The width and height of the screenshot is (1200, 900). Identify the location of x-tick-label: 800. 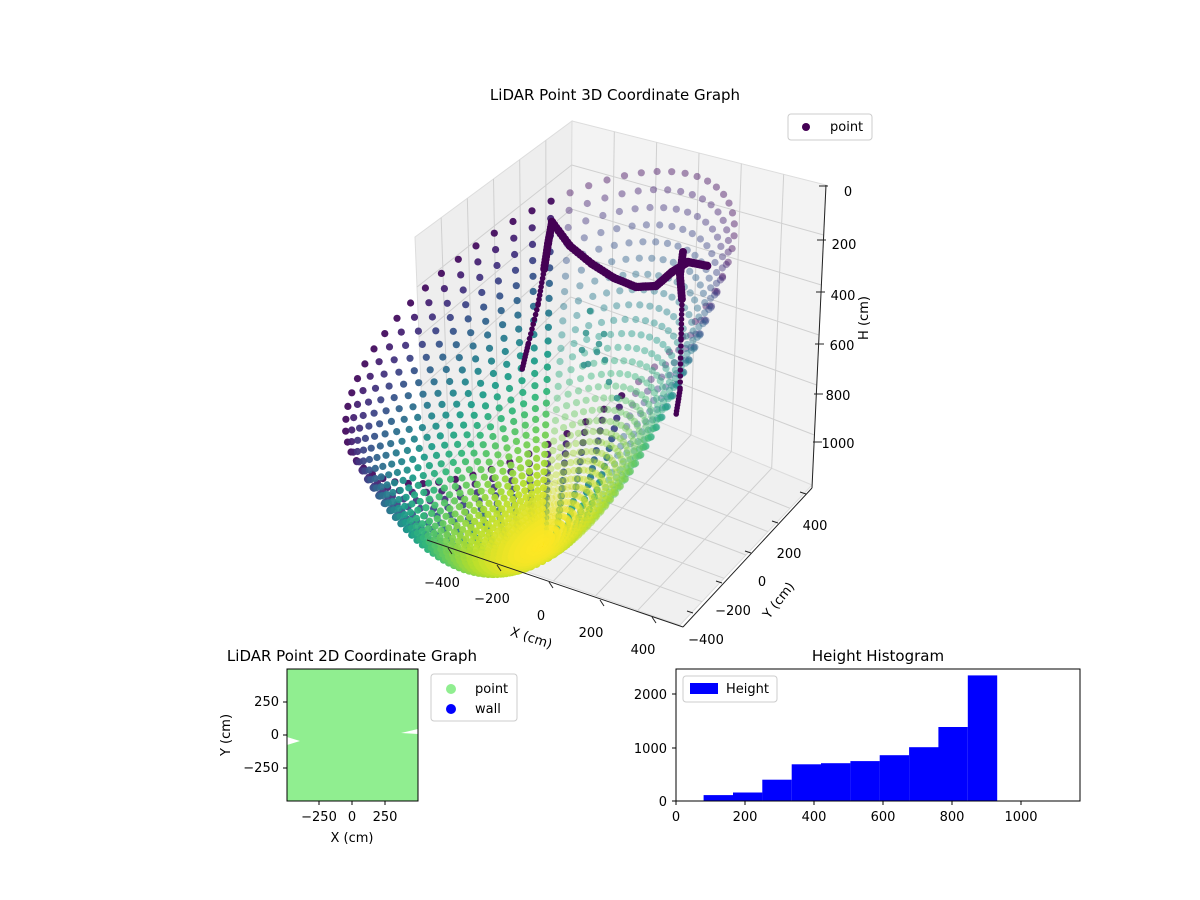
(952, 817).